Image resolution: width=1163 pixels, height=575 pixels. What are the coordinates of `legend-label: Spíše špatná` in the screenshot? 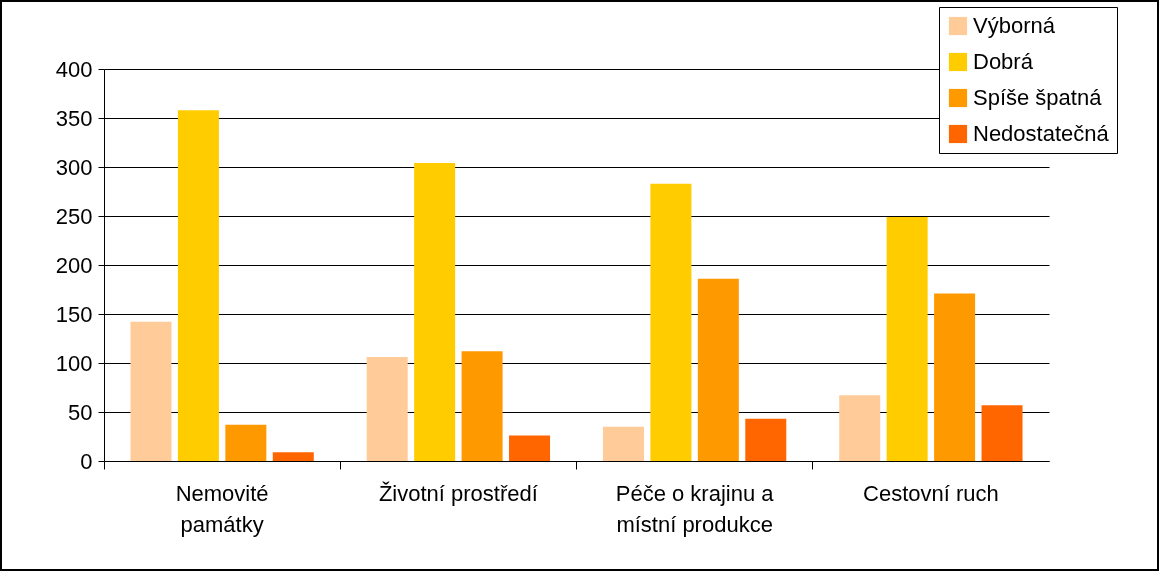 It's located at (1038, 97).